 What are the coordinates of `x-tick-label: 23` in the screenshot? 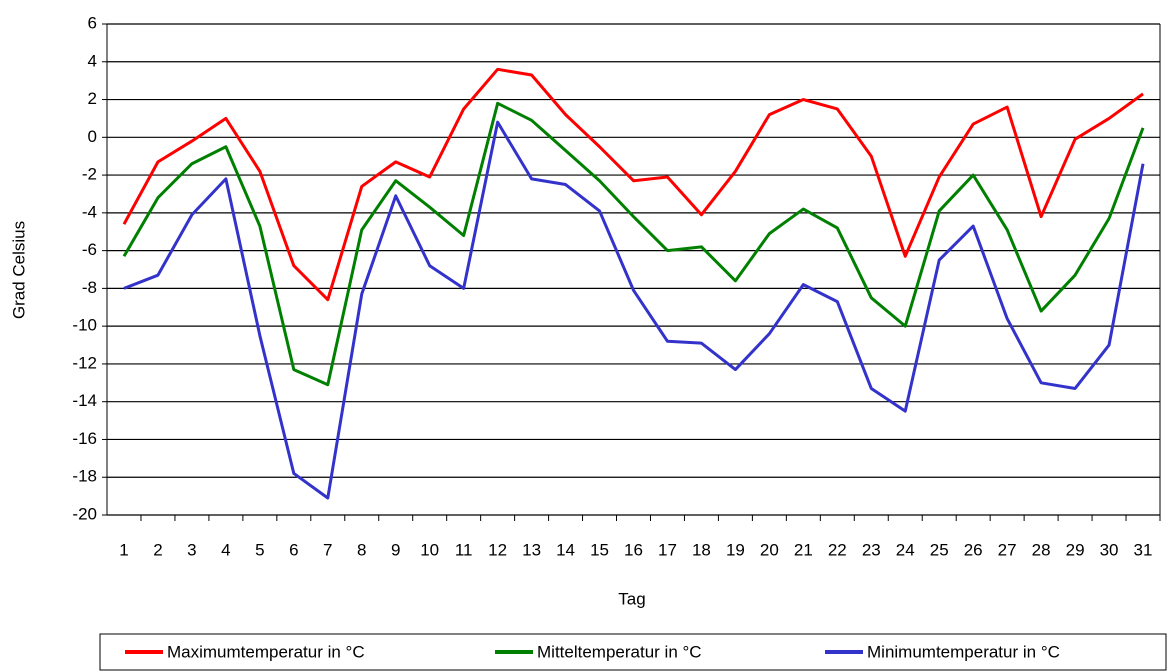 It's located at (871, 549).